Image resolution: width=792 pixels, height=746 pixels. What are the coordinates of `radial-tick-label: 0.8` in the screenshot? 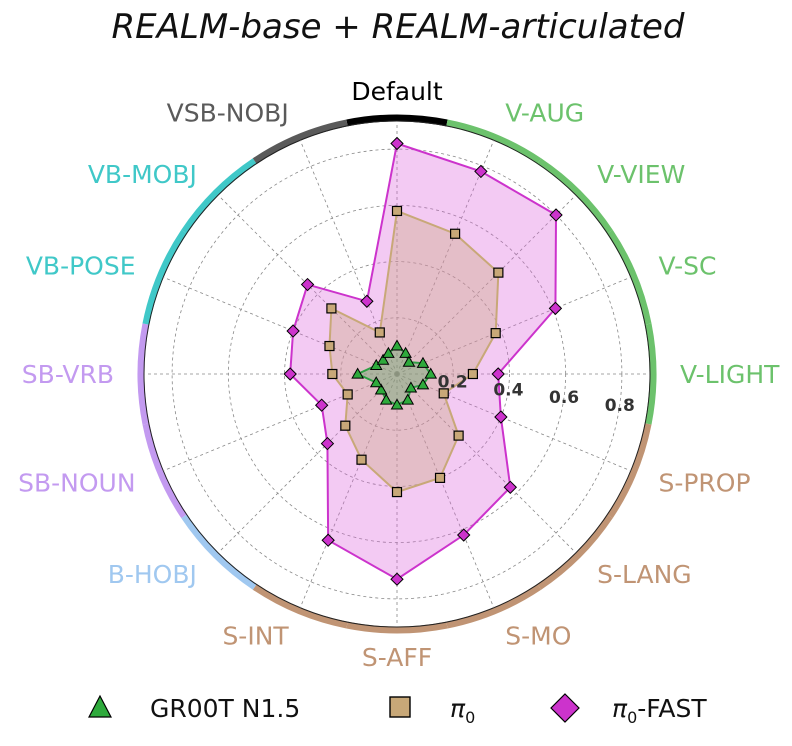 It's located at (620, 406).